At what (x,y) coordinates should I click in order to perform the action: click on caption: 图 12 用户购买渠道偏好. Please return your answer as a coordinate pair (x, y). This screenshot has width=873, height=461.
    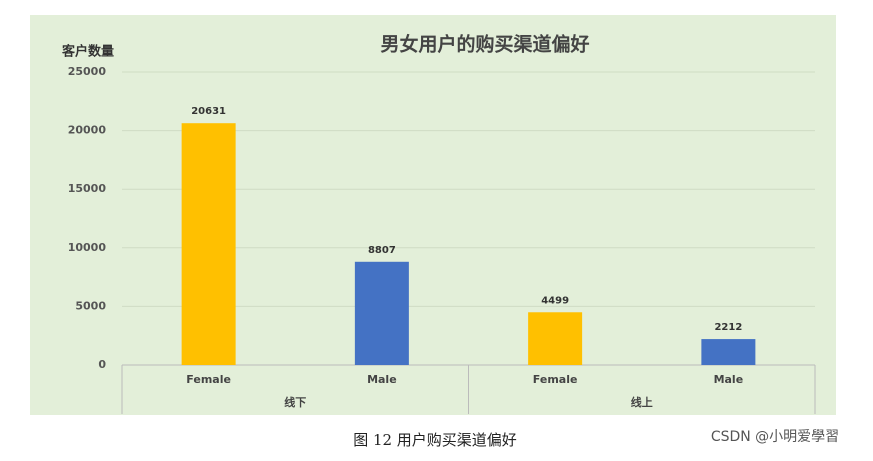
    Looking at the image, I should click on (435, 440).